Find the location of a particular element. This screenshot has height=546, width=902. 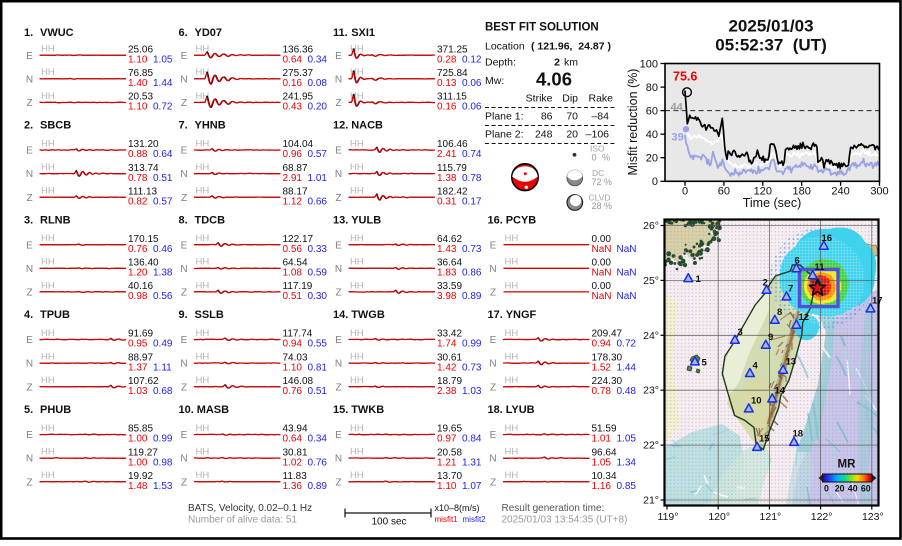

svg-text: 20 is located at coordinates (572, 135).